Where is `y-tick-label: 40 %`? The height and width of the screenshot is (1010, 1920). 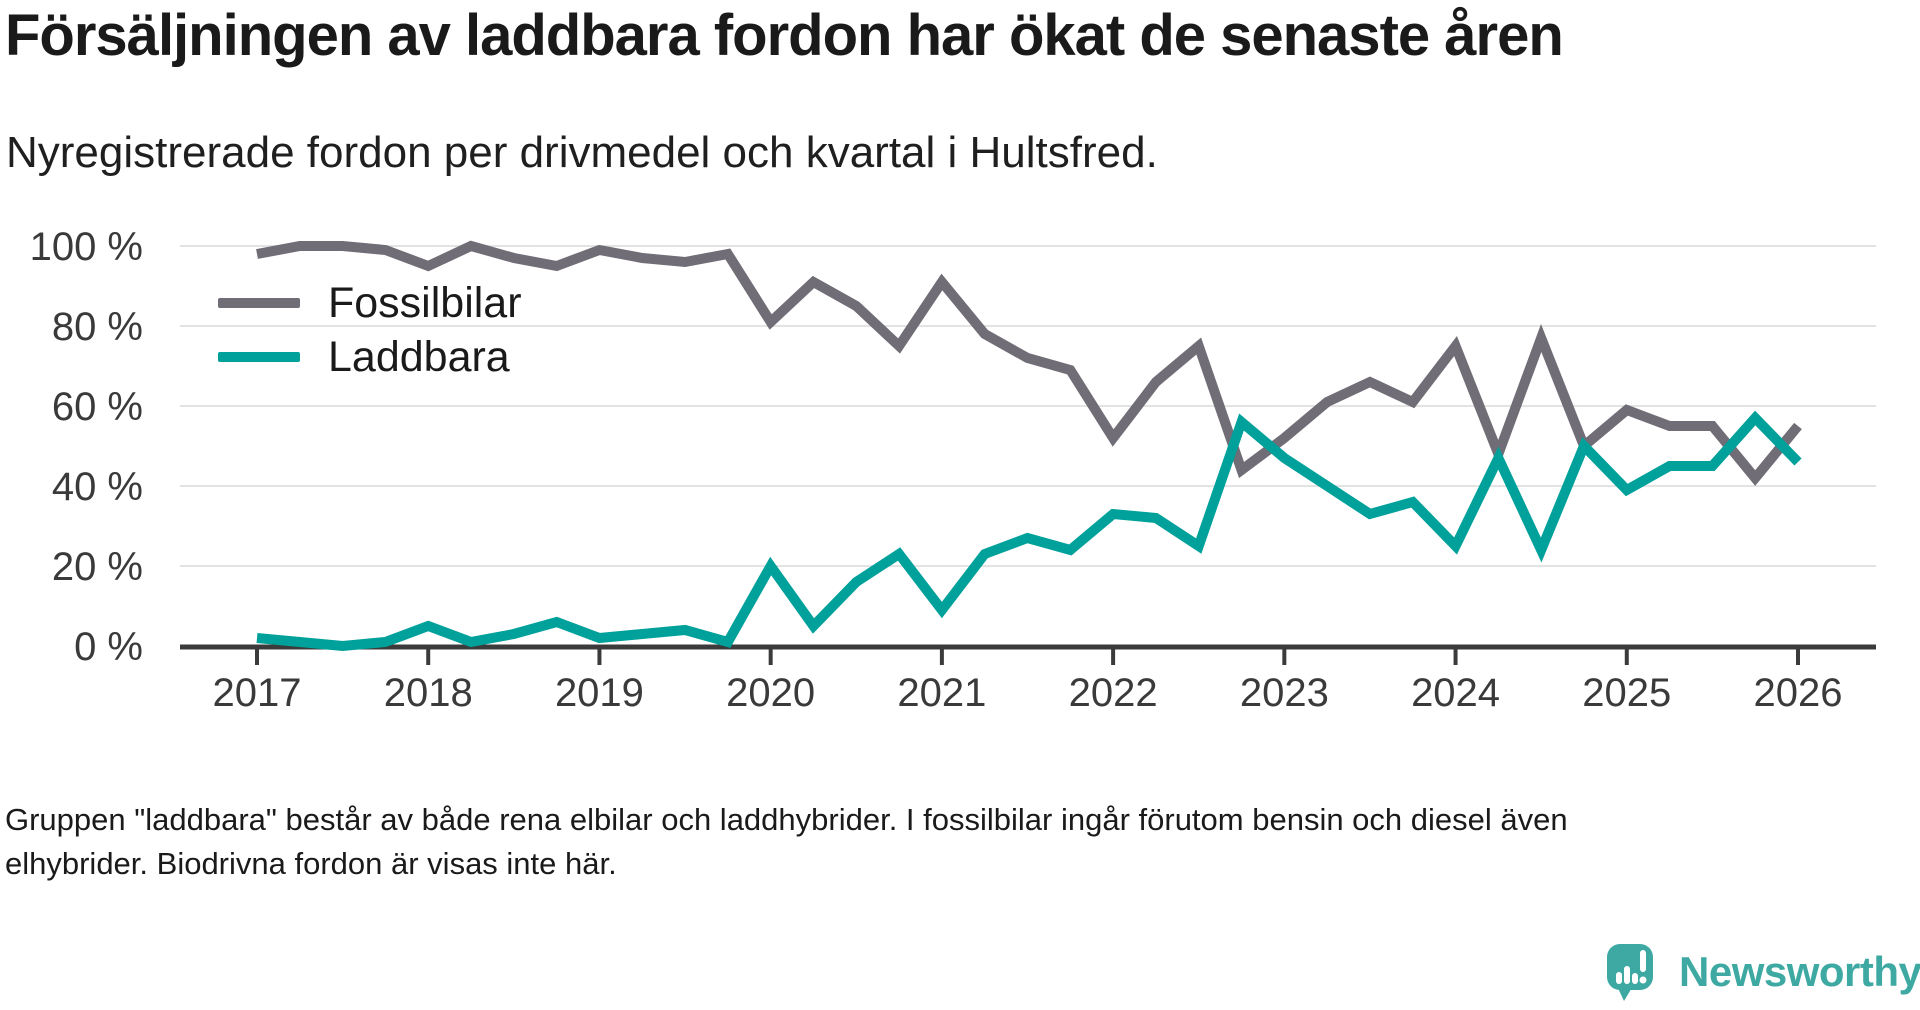 y-tick-label: 40 % is located at coordinates (97, 487).